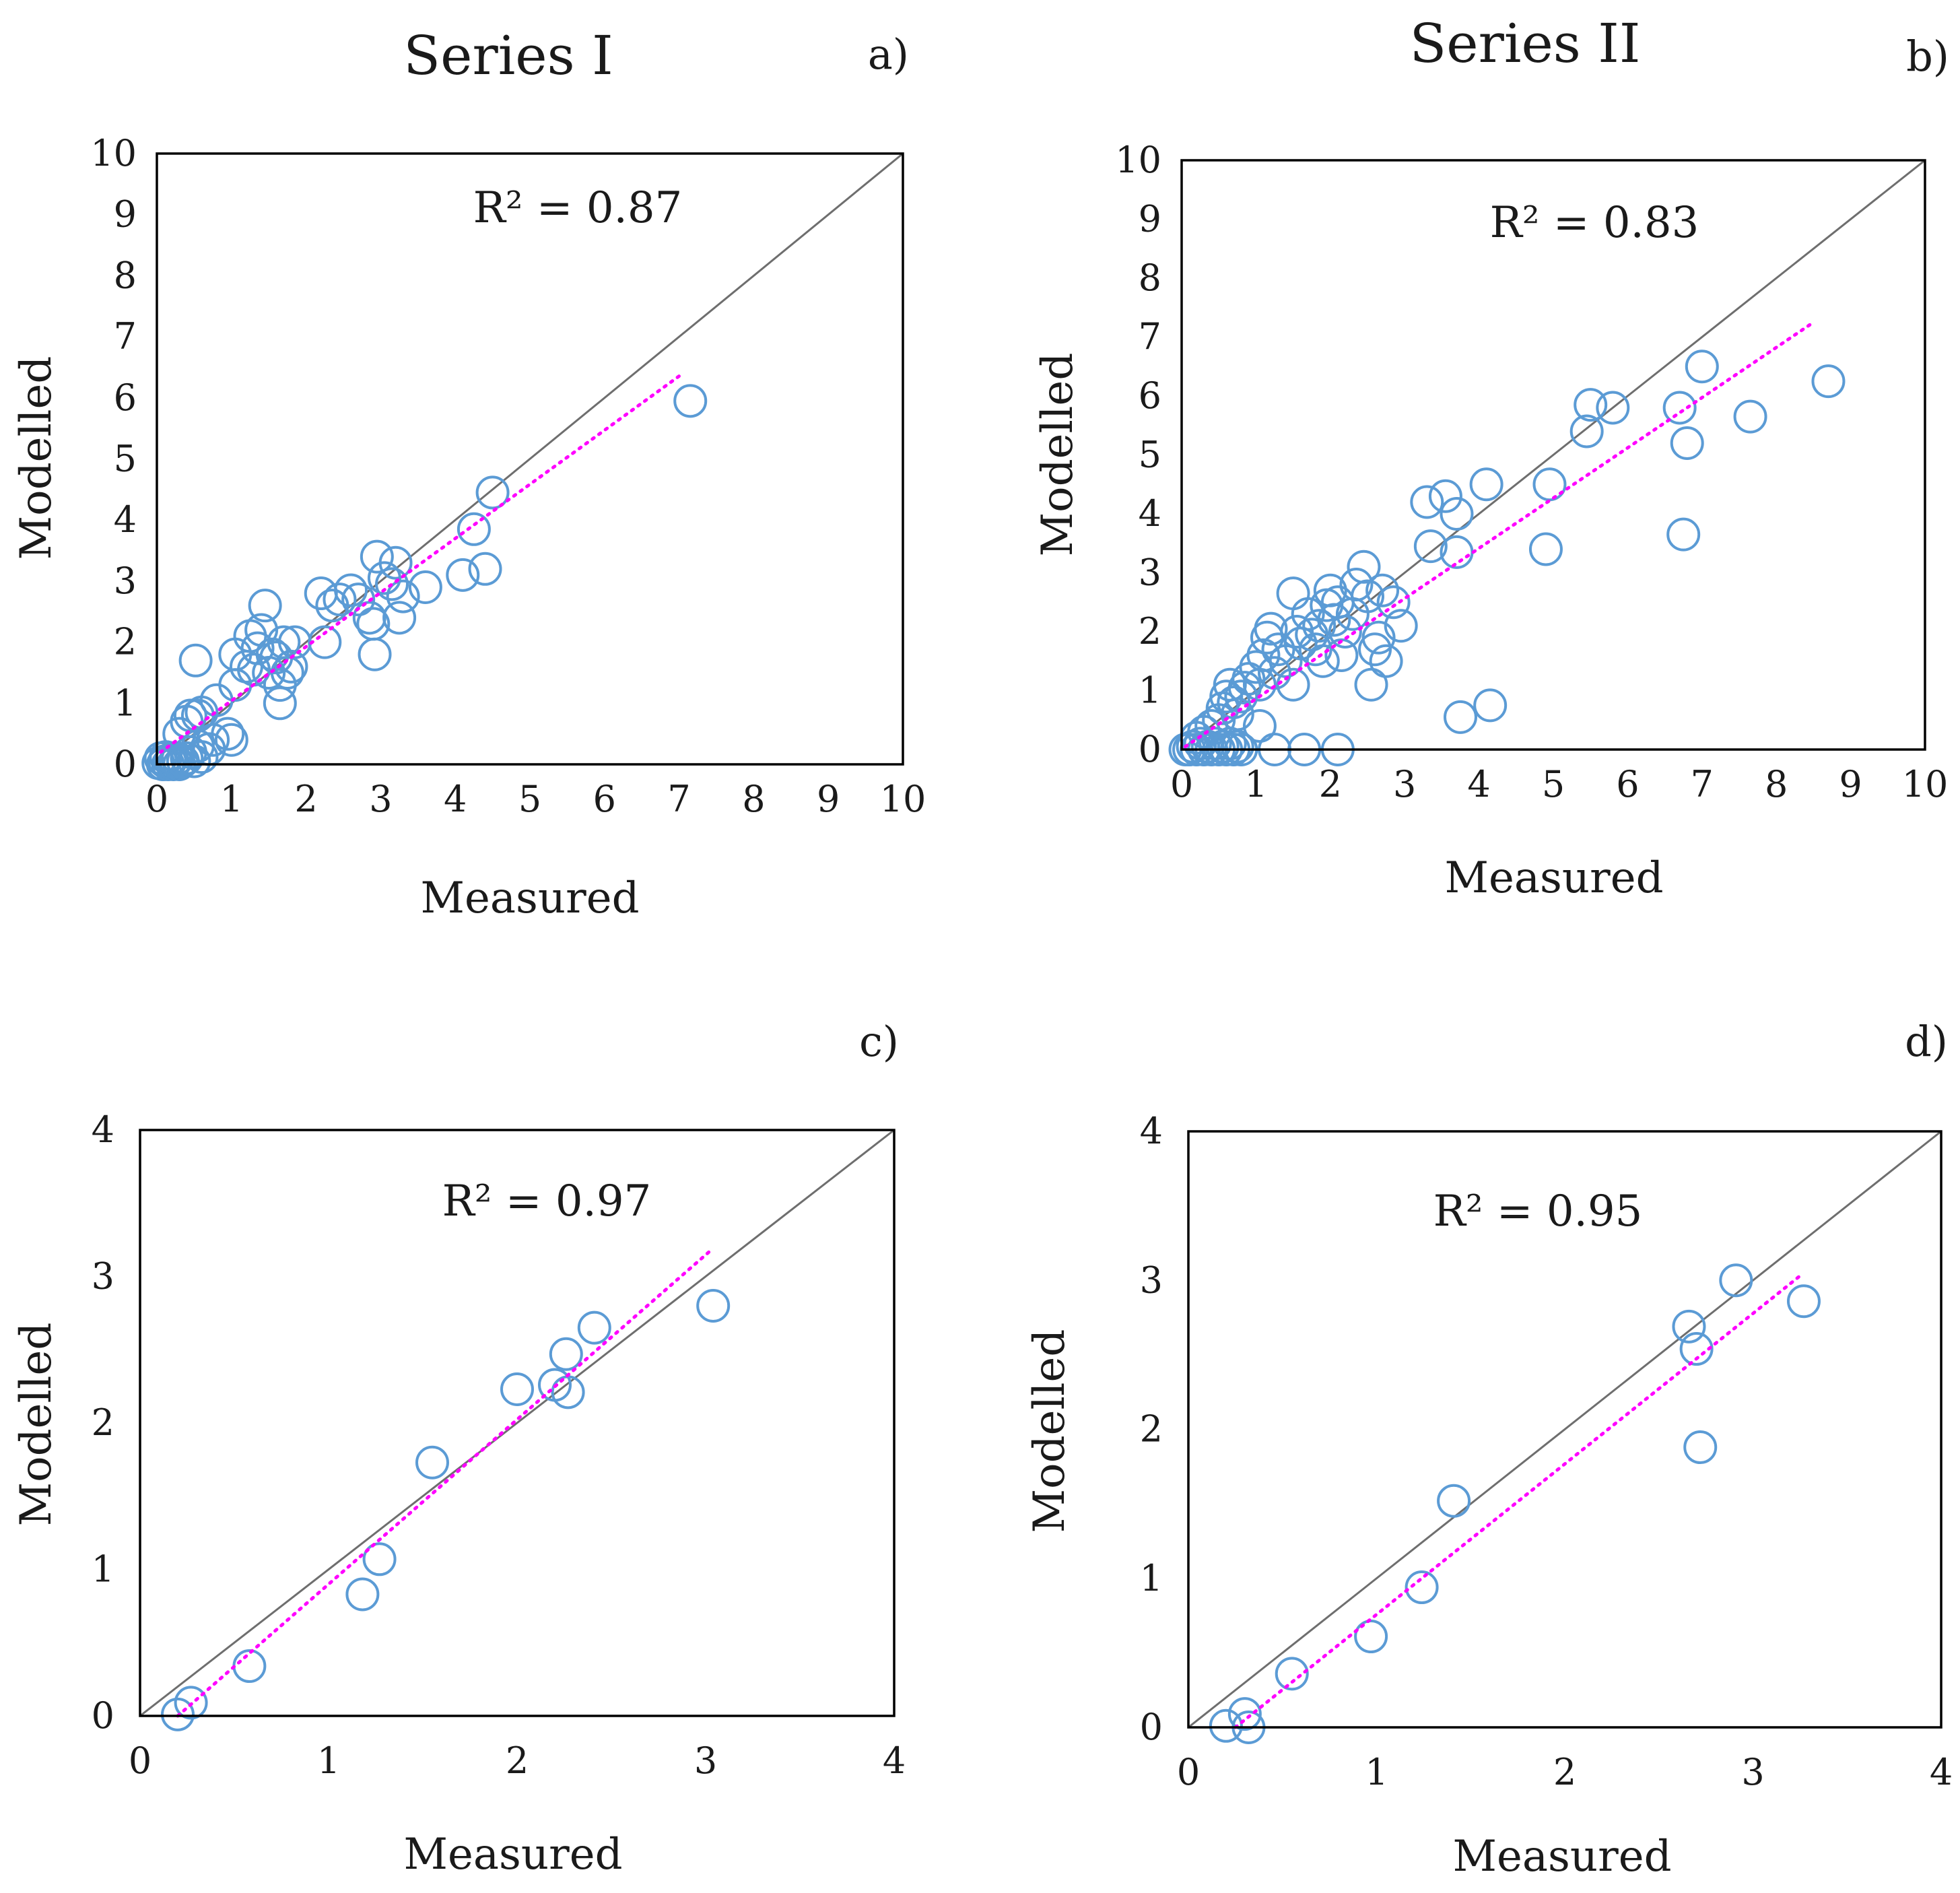  I want to click on x-tick-label: 7, so click(678, 799).